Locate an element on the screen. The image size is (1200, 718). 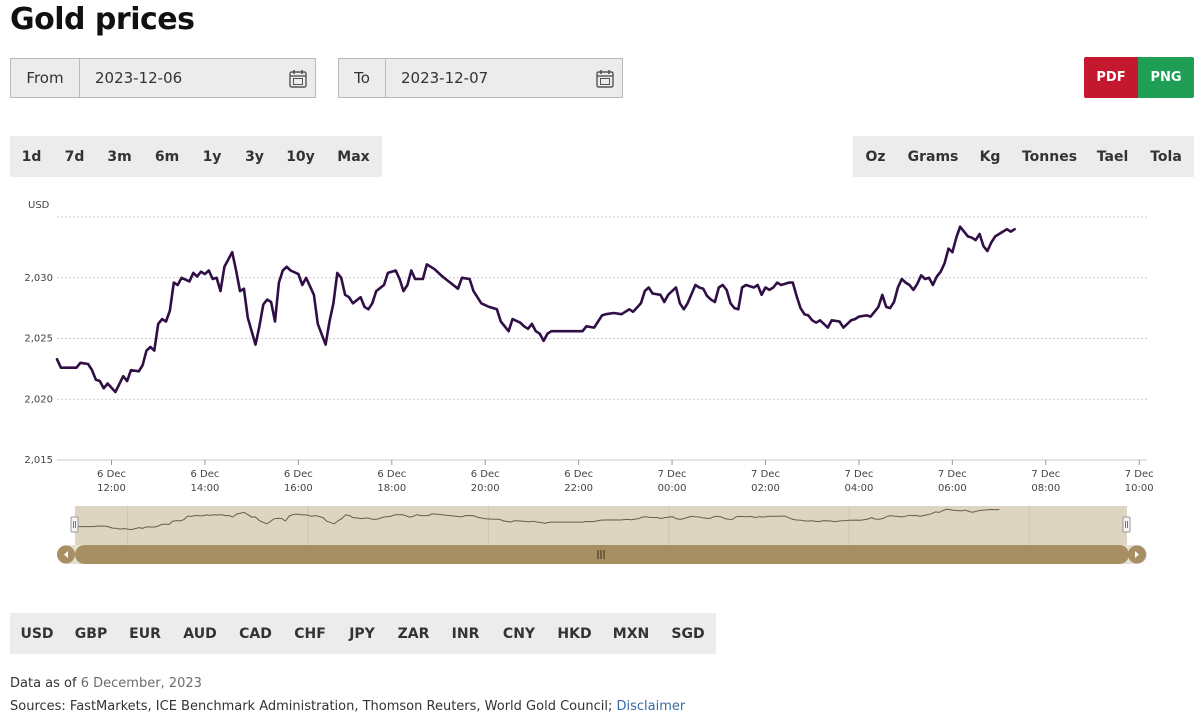
y-tick-label: 2,020 is located at coordinates (38, 399).